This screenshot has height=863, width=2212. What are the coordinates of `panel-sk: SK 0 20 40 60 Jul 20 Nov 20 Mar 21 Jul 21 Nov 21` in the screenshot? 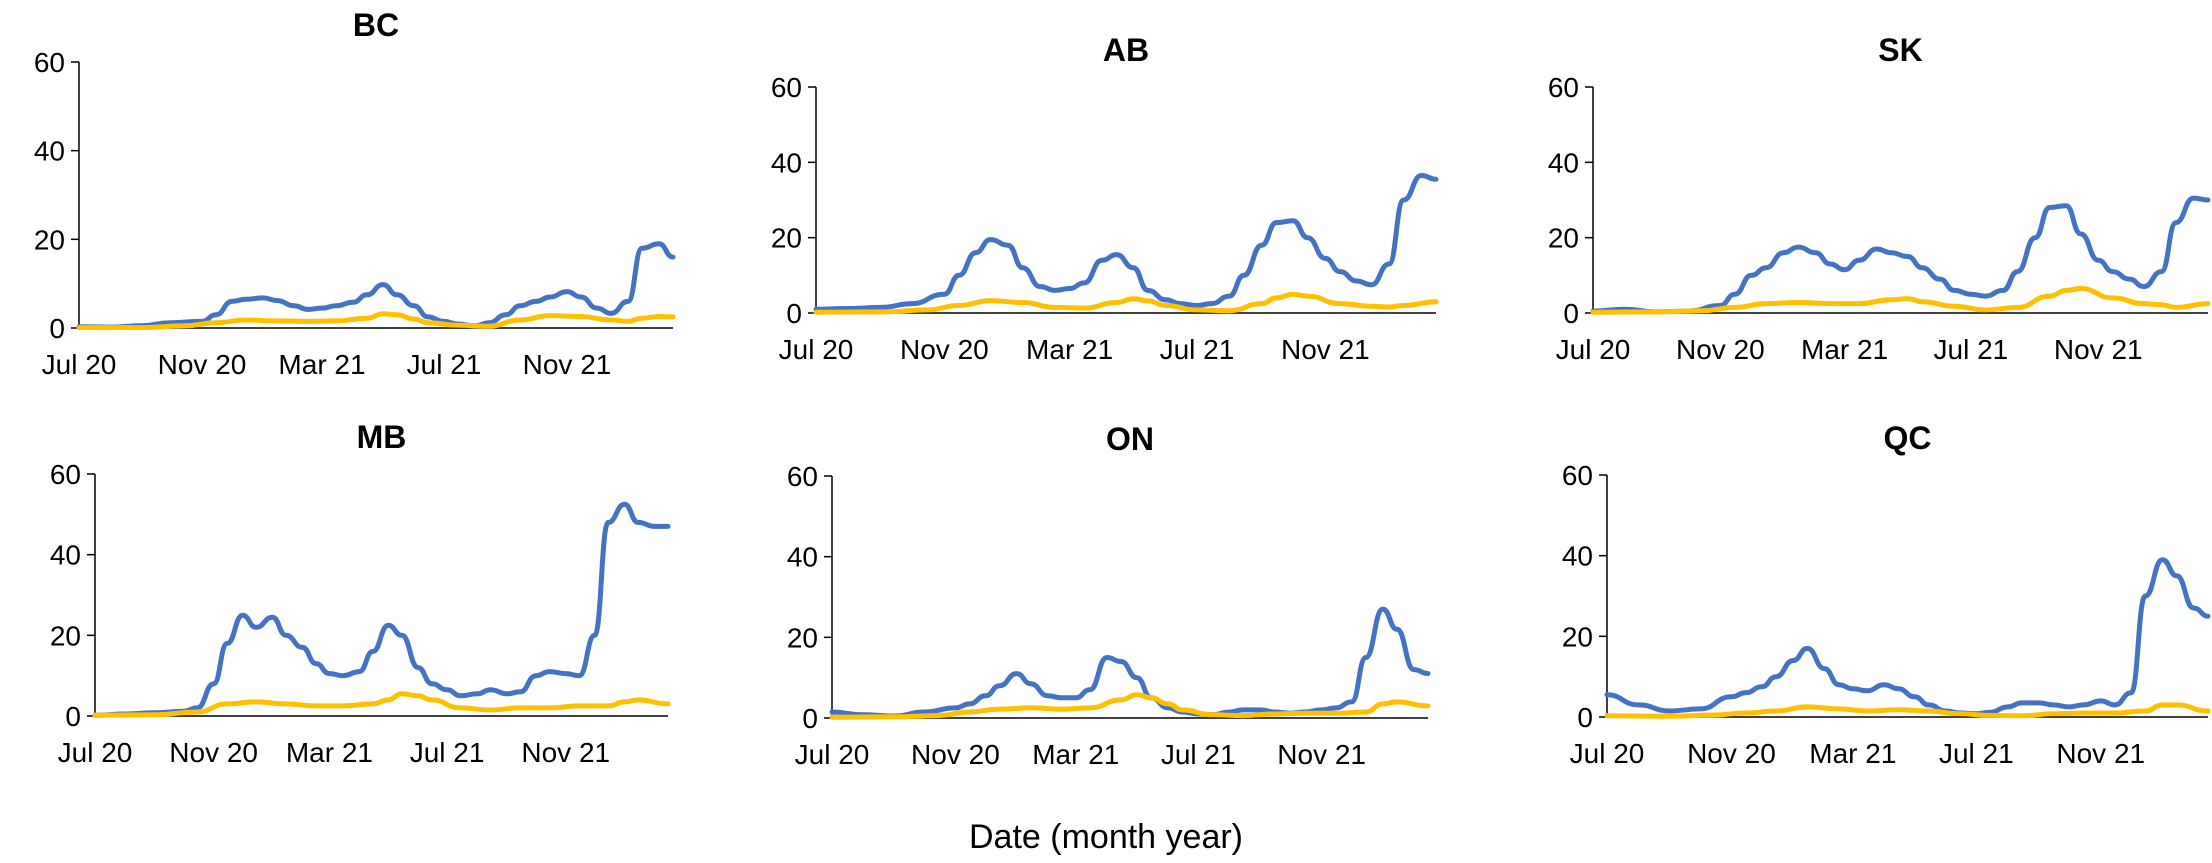 It's located at (1879, 198).